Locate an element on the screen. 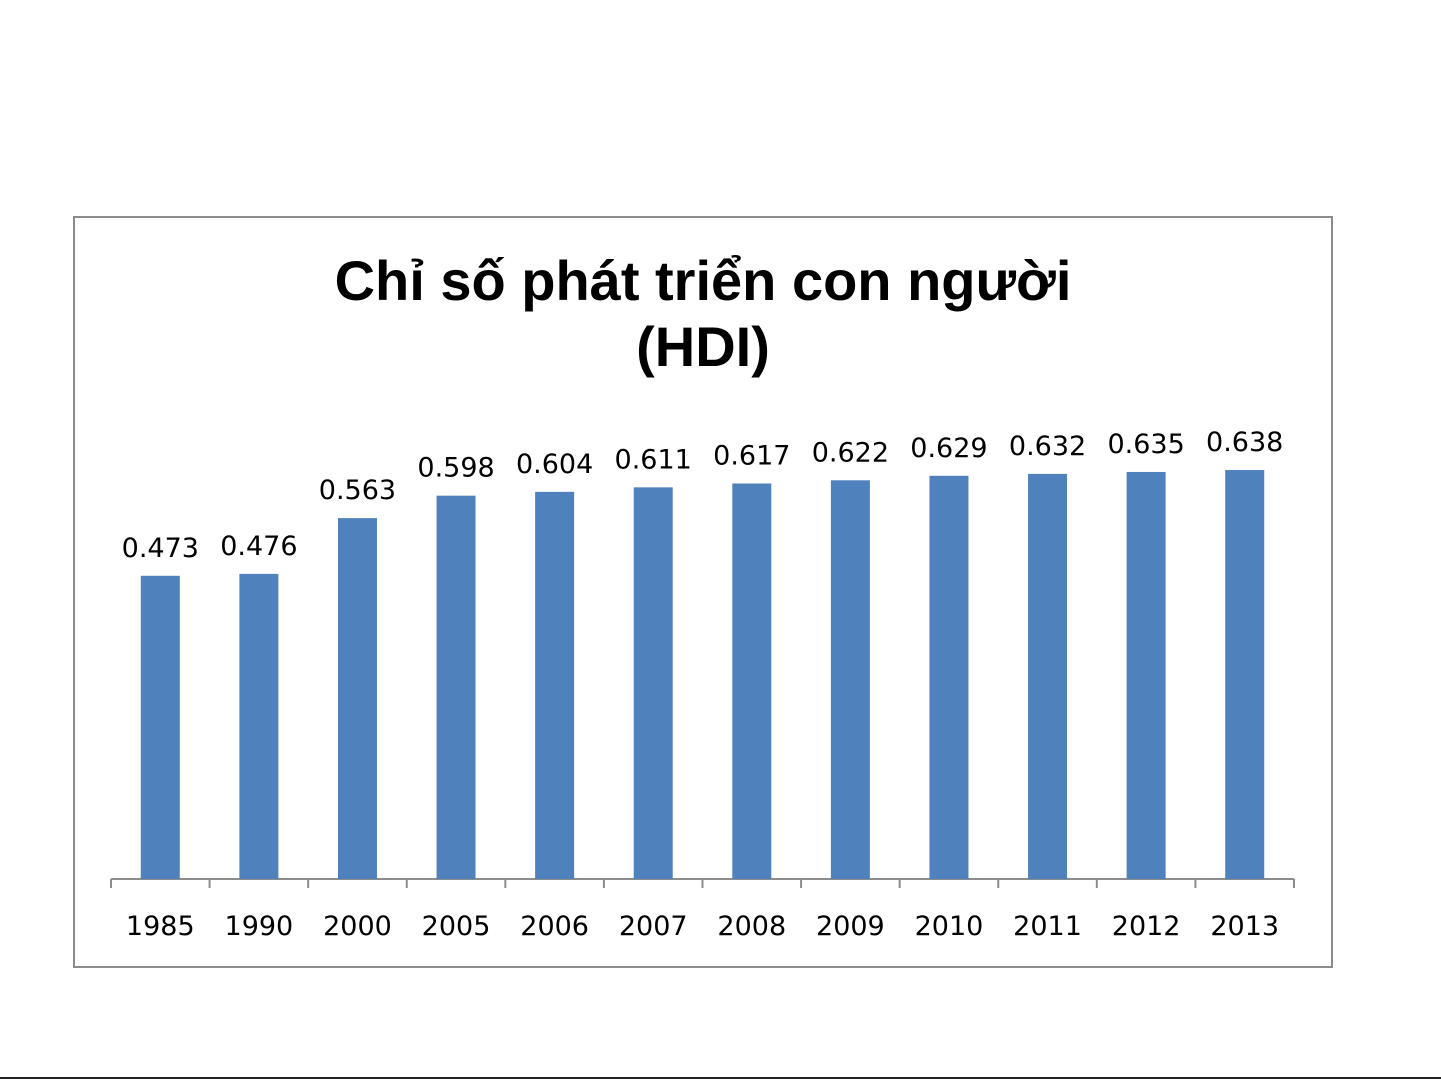 This screenshot has height=1081, width=1441. data-label-2005: 0.598 is located at coordinates (455, 468).